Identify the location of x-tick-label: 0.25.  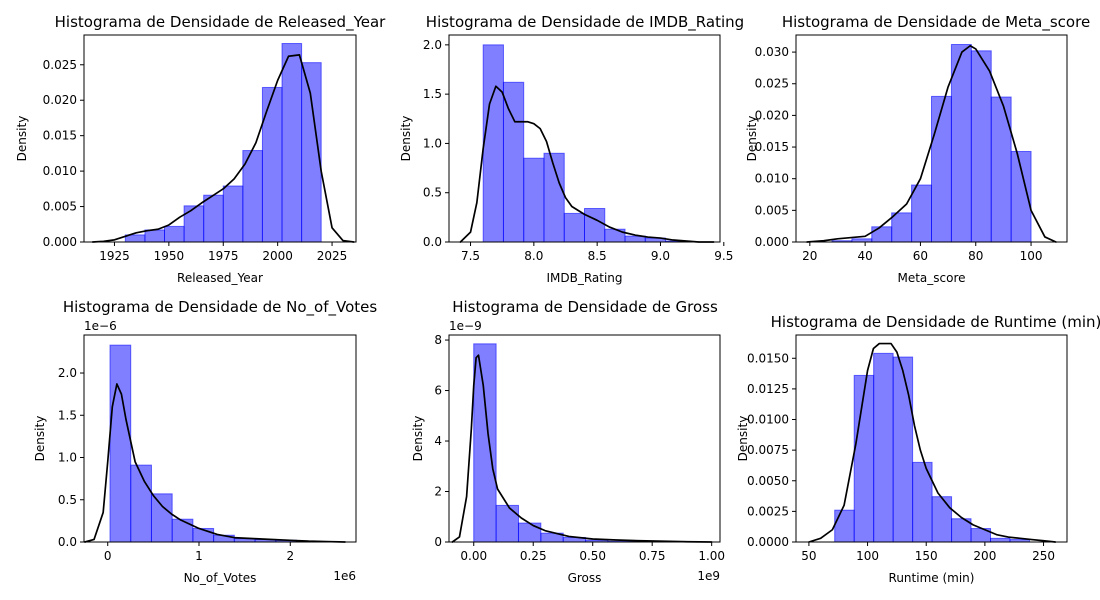
(533, 556).